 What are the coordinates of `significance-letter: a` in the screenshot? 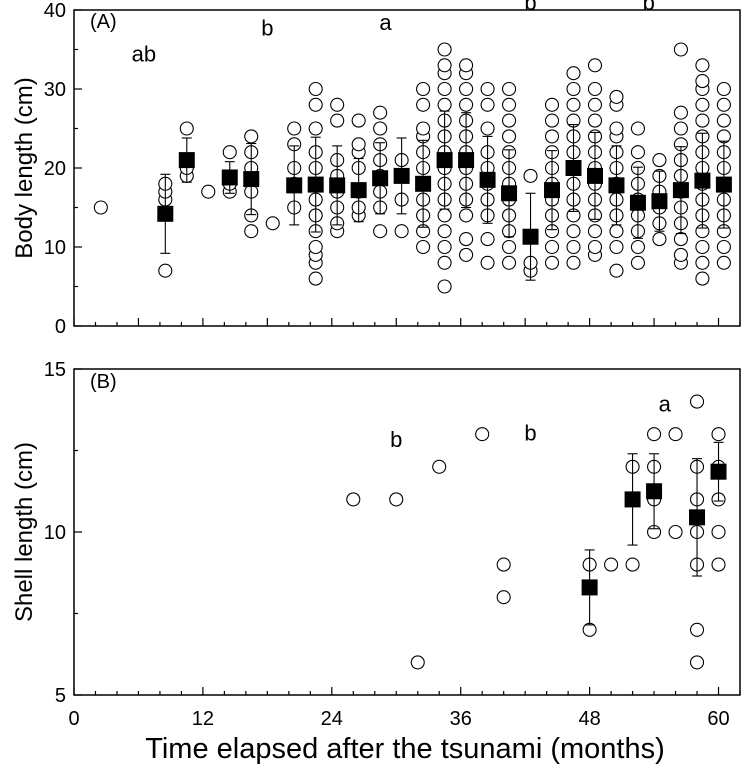 It's located at (665, 403).